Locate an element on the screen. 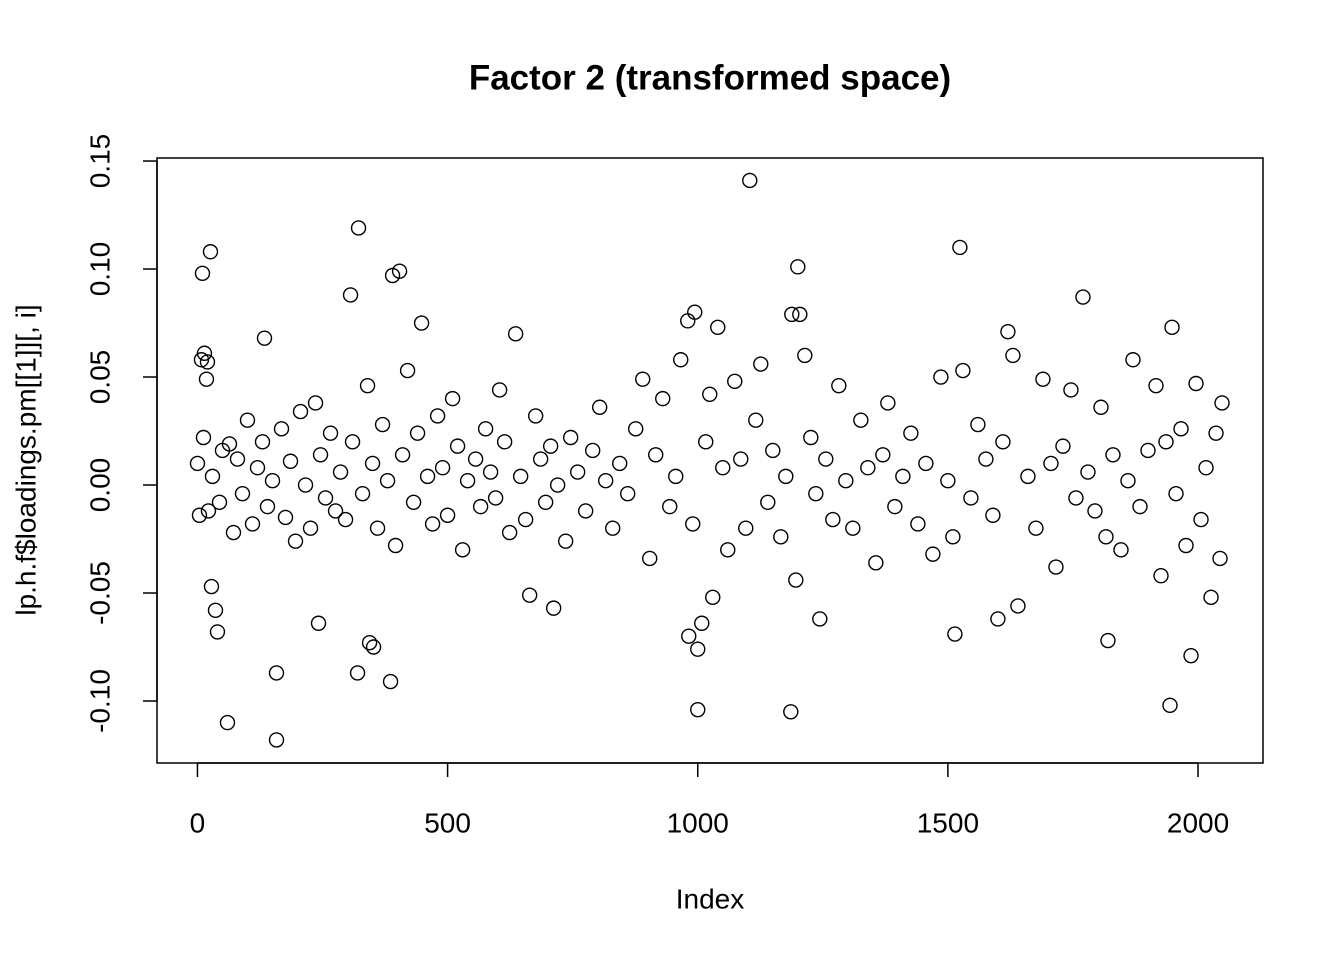 Image resolution: width=1344 pixels, height=965 pixels. x-tick-label: 2000 is located at coordinates (1198, 822).